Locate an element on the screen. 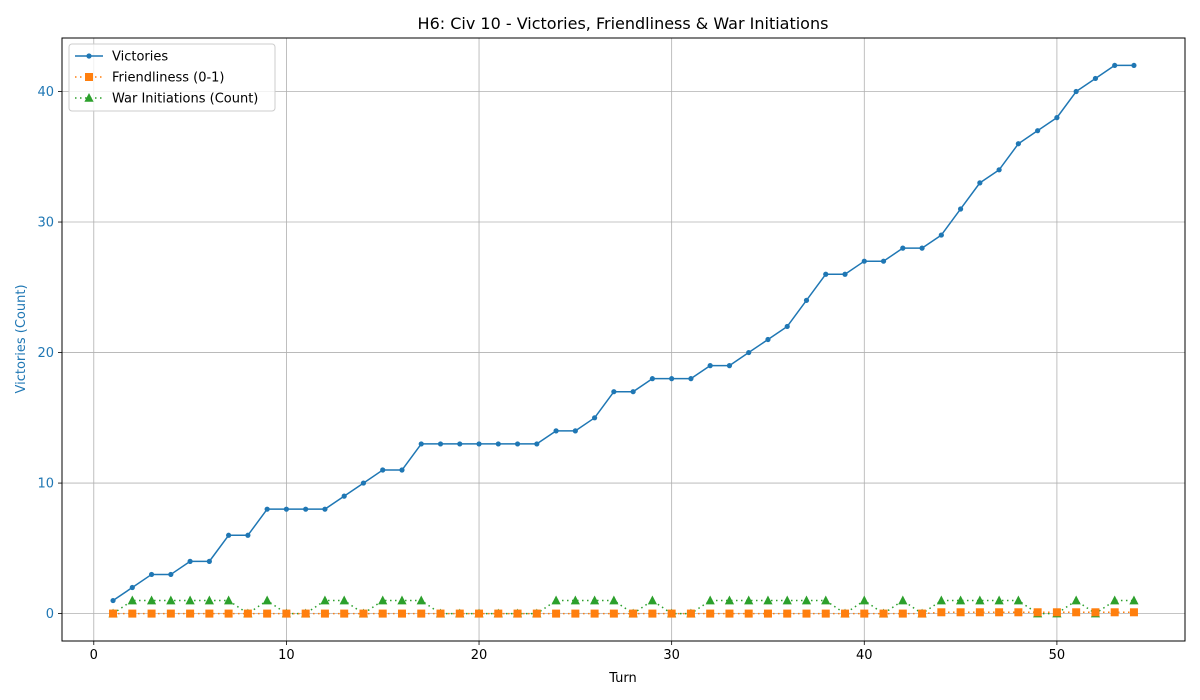 This screenshot has height=700, width=1200. y-tick-label: 20 is located at coordinates (45, 353).